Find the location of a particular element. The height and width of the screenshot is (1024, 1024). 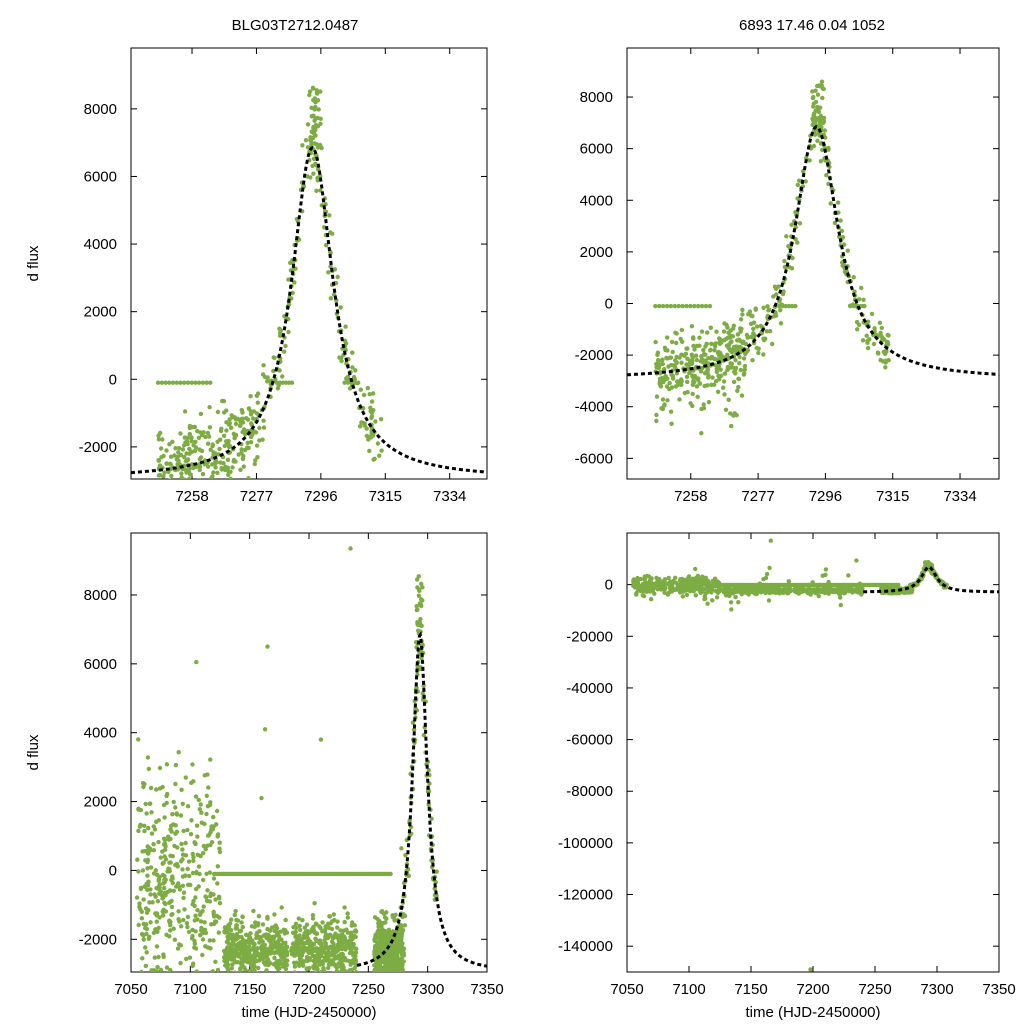

data-points is located at coordinates (286, 782).